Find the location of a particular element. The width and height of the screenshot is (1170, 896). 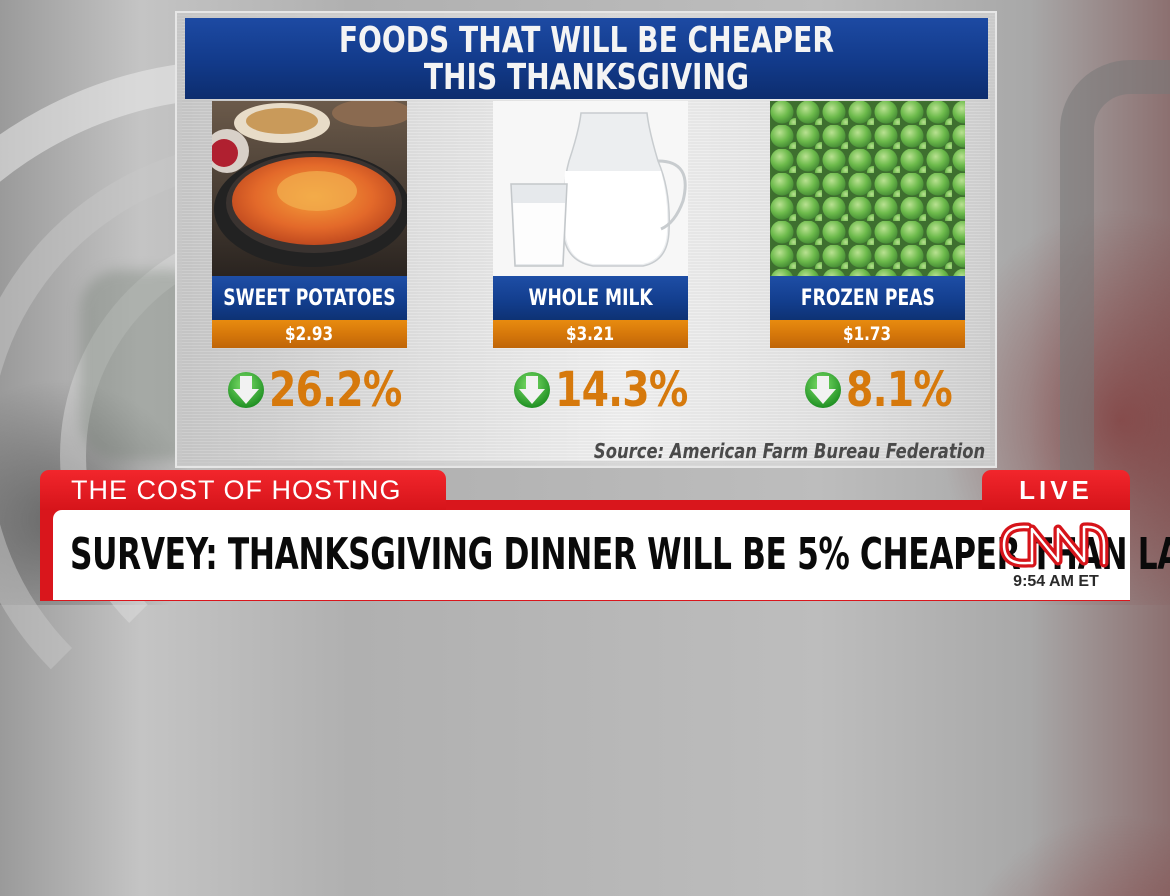

sweet-potato-image is located at coordinates (309, 188).